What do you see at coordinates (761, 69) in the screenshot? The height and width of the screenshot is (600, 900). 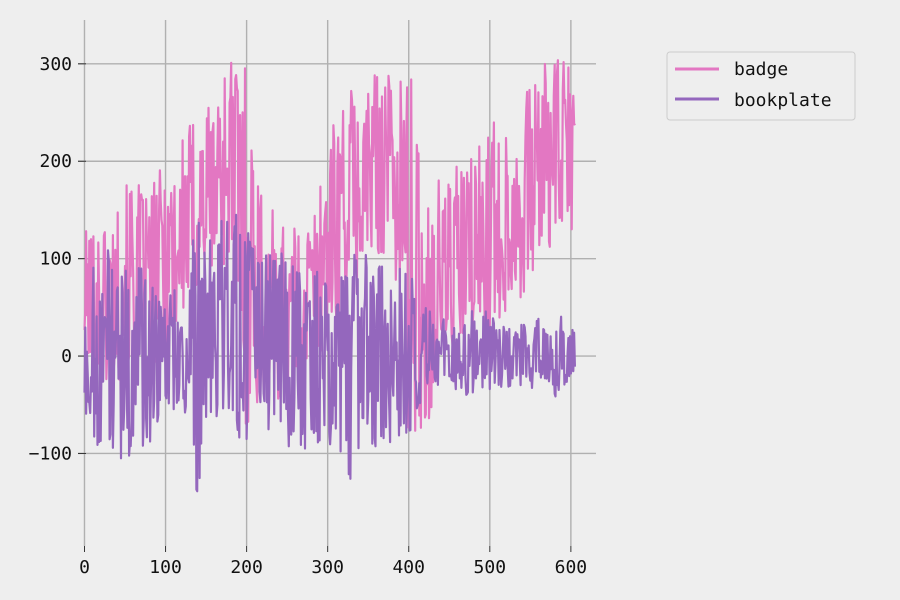 I see `legend-label-badge: badge` at bounding box center [761, 69].